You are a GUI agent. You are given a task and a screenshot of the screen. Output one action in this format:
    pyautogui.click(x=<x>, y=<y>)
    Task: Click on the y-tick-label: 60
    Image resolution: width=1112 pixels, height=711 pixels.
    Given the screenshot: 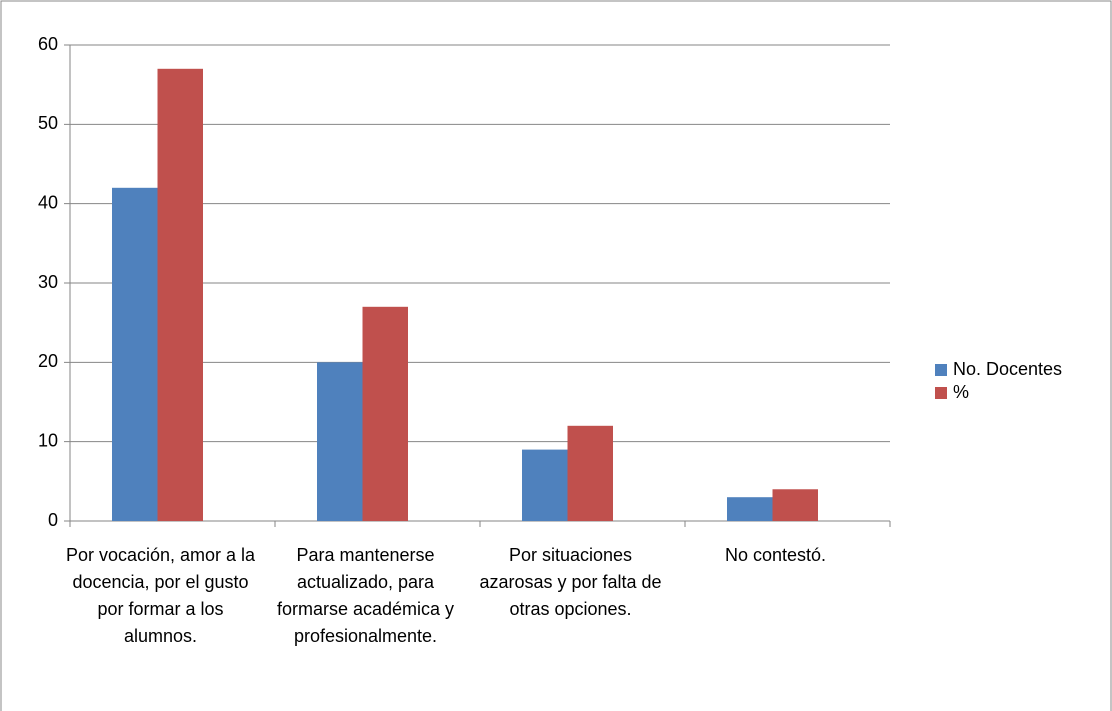 What is the action you would take?
    pyautogui.click(x=48, y=44)
    